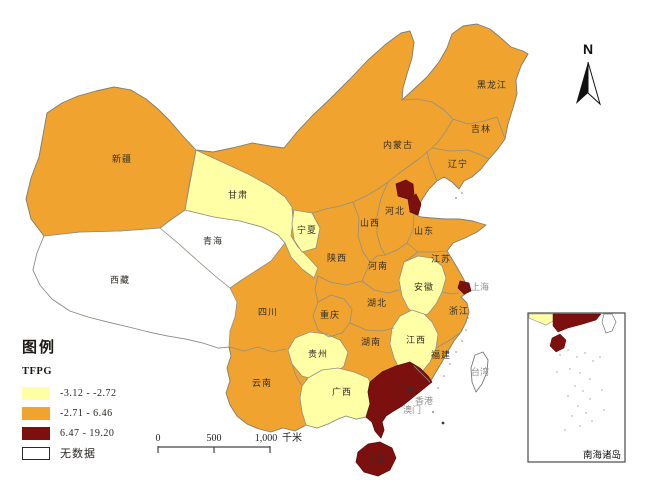 The height and width of the screenshot is (495, 650). I want to click on scale-tick-0: 0, so click(158, 438).